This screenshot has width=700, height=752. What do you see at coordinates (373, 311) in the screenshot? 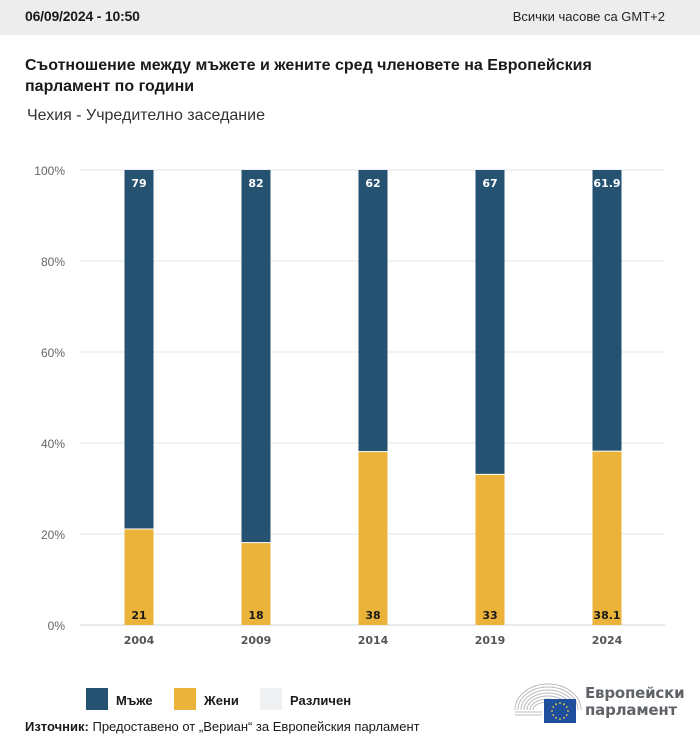
I see `bar-men-2014` at bounding box center [373, 311].